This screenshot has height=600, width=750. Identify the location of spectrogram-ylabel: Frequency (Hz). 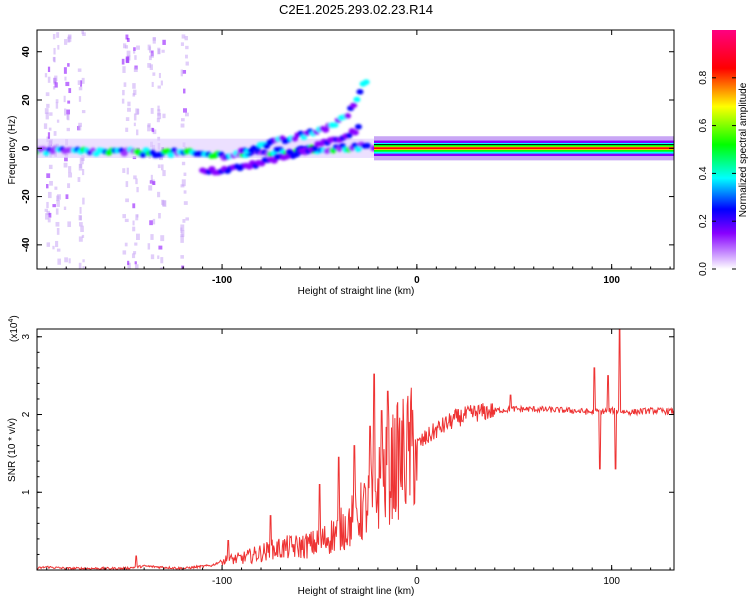
(12, 150).